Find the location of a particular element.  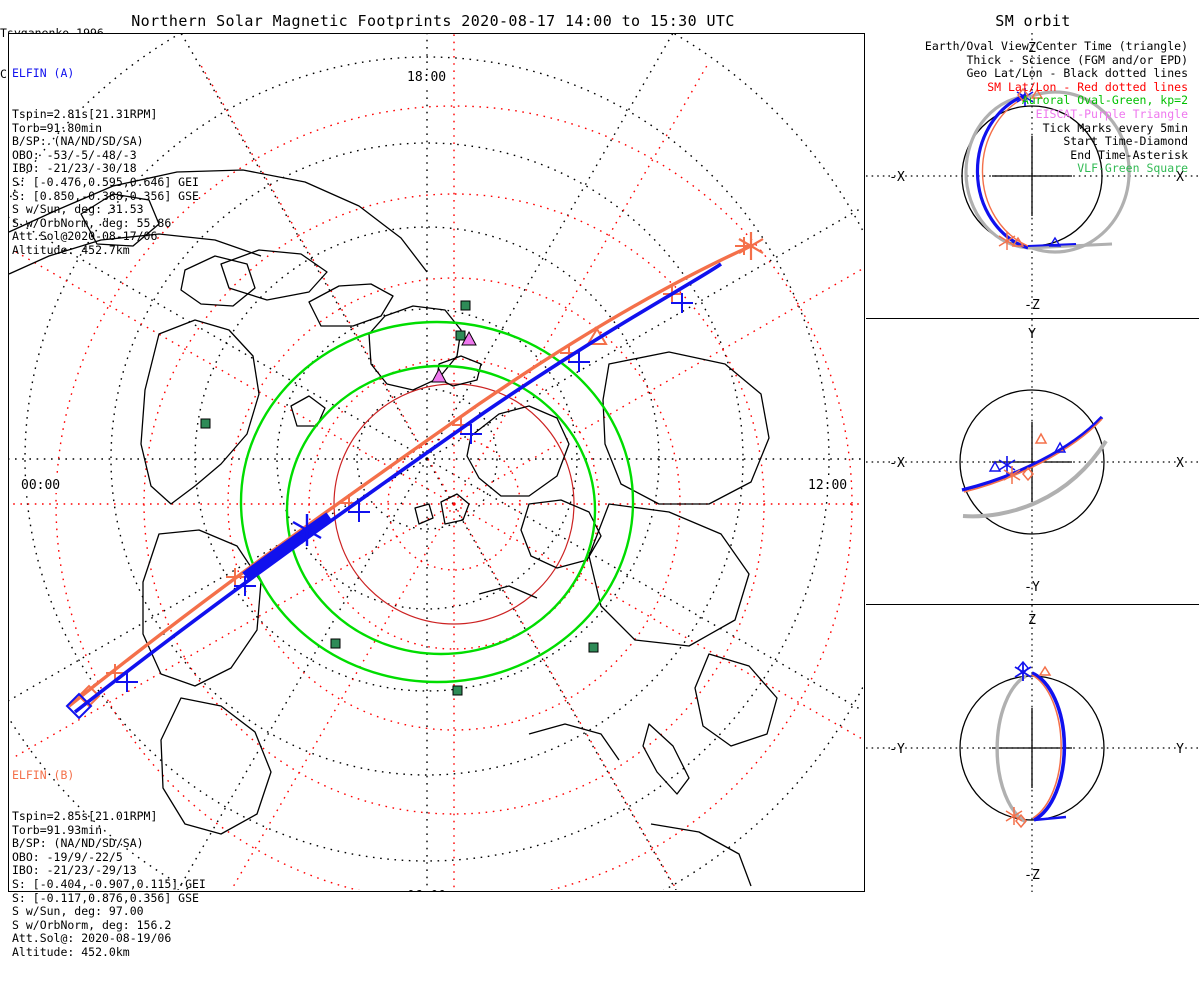

elfin-a-line: OBO: -53/-5/-48/-3 is located at coordinates (74, 154).